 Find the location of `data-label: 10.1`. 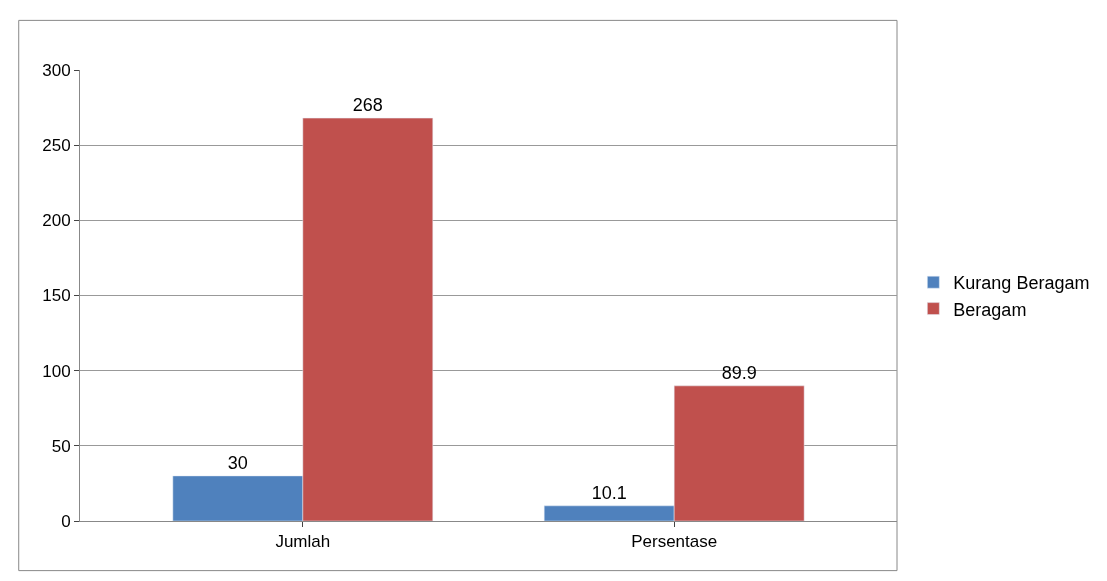

data-label: 10.1 is located at coordinates (609, 492).